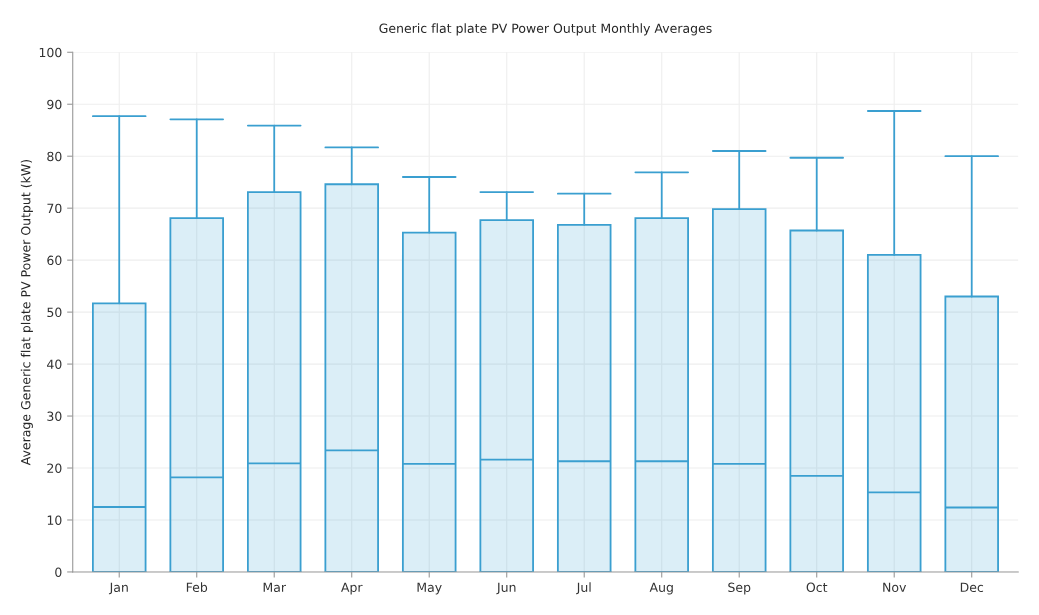  What do you see at coordinates (54, 520) in the screenshot?
I see `y-tick-label: 10` at bounding box center [54, 520].